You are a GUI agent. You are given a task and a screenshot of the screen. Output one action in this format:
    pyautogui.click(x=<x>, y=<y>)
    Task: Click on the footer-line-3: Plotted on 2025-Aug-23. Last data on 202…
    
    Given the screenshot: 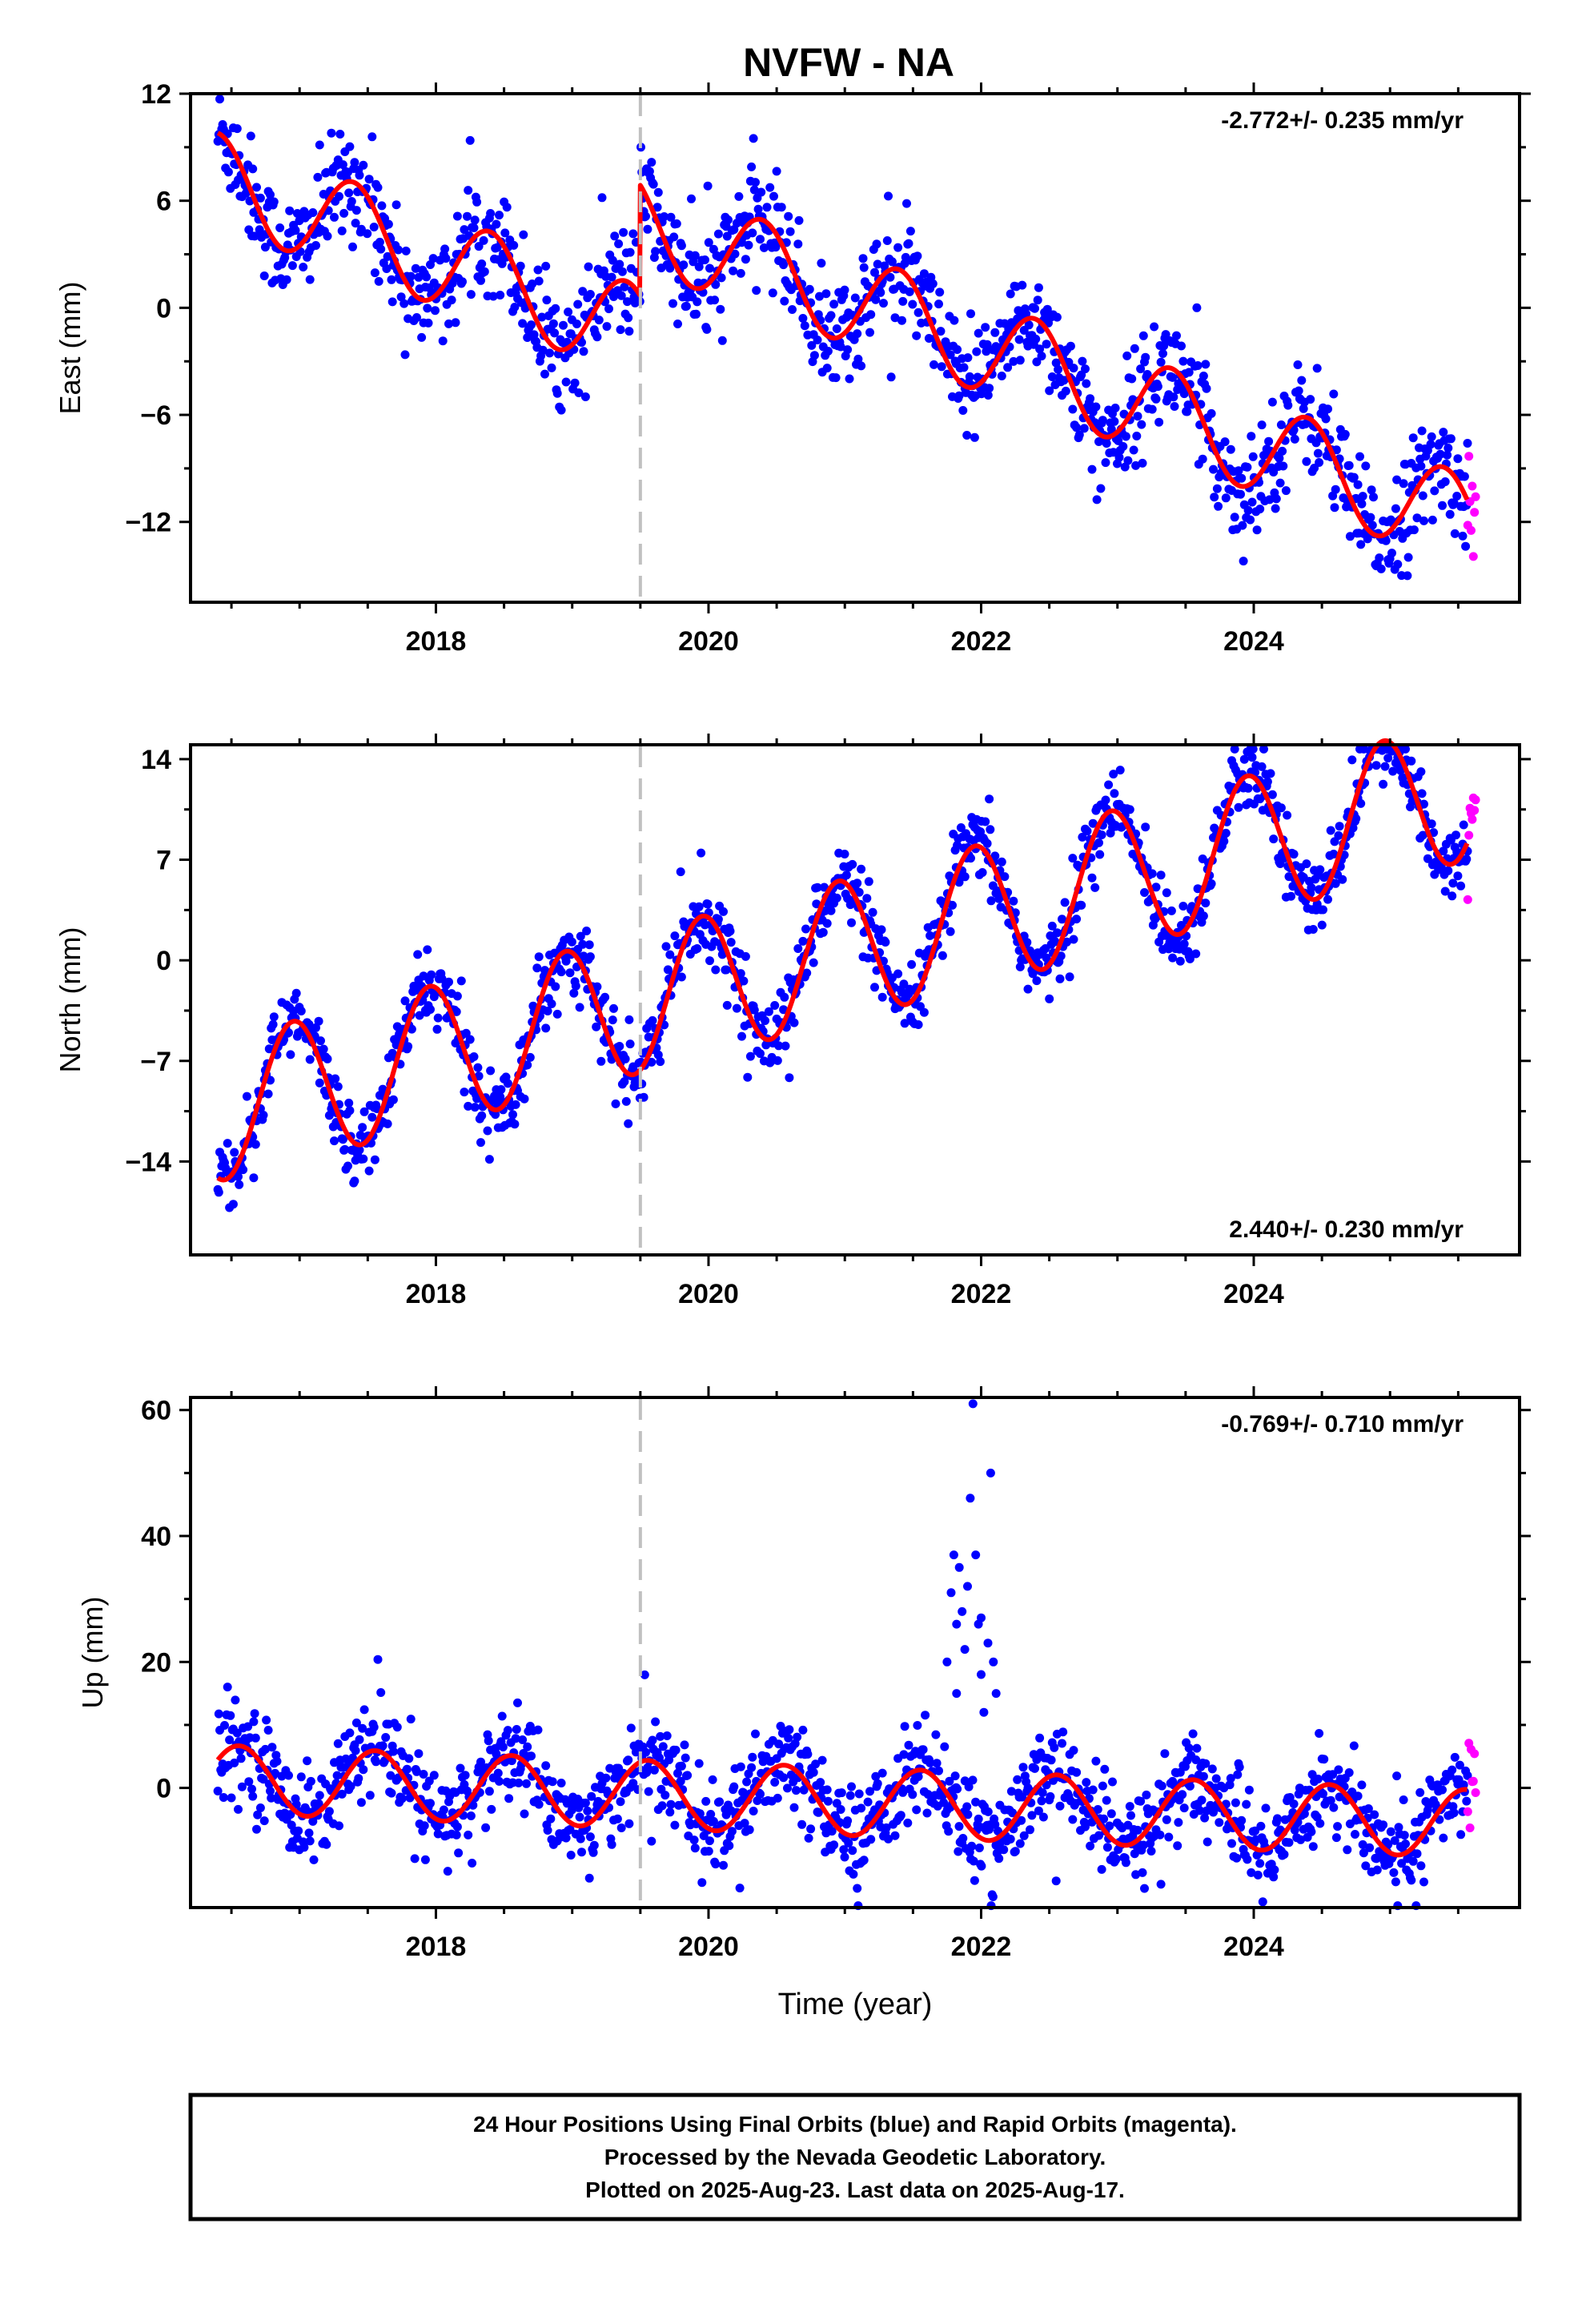 What is the action you would take?
    pyautogui.click(x=855, y=2189)
    